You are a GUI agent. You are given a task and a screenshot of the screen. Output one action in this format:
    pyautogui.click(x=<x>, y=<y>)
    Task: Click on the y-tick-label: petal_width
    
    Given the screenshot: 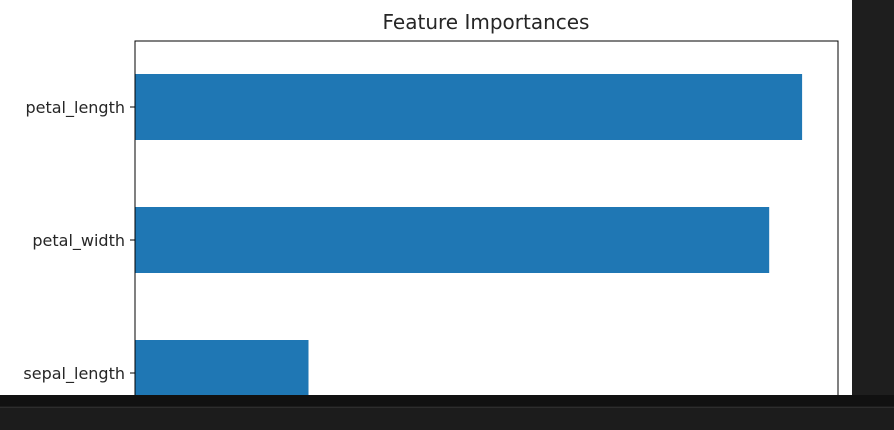 What is the action you would take?
    pyautogui.click(x=78, y=241)
    